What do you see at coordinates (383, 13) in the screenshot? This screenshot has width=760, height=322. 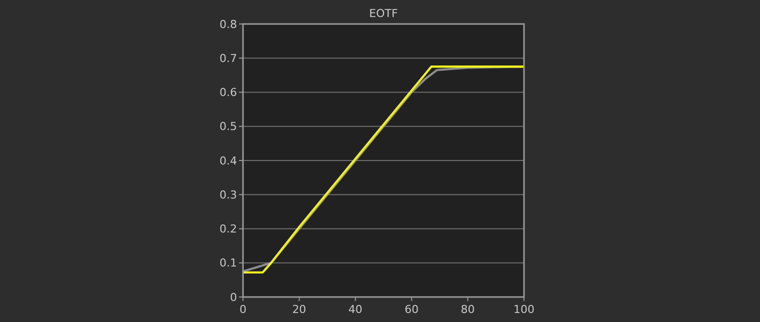 I see `chart-title: EOTF` at bounding box center [383, 13].